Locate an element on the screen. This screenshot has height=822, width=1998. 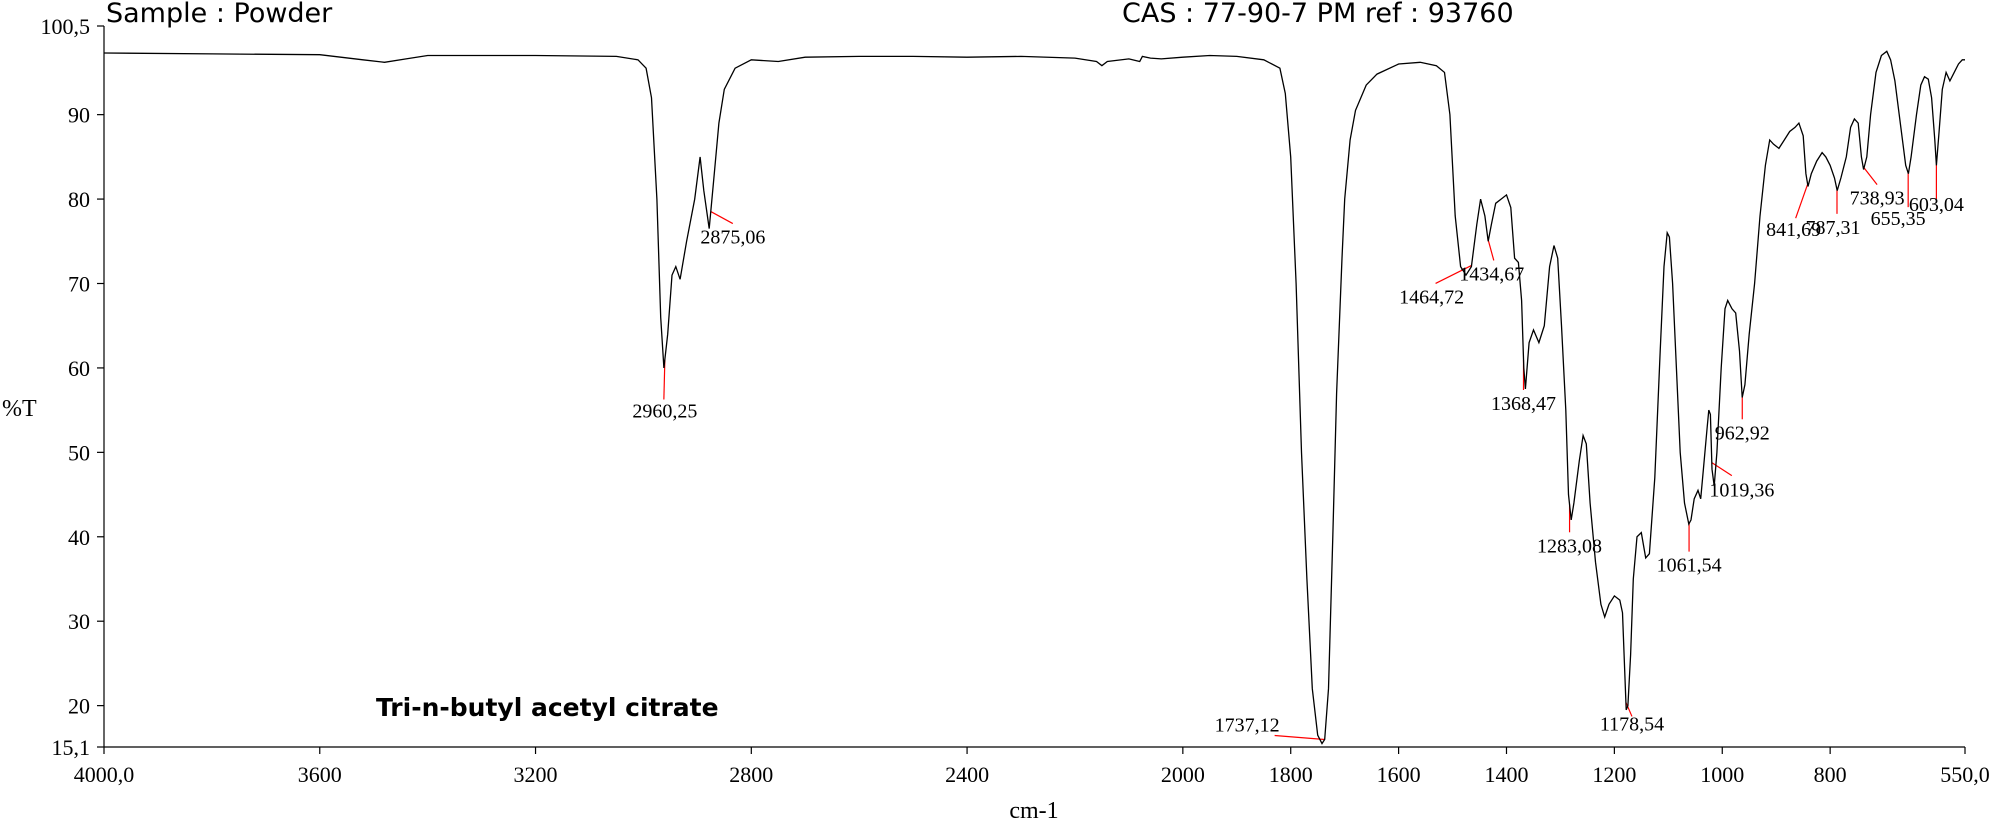
peak-label: 787,31 is located at coordinates (1832, 228).